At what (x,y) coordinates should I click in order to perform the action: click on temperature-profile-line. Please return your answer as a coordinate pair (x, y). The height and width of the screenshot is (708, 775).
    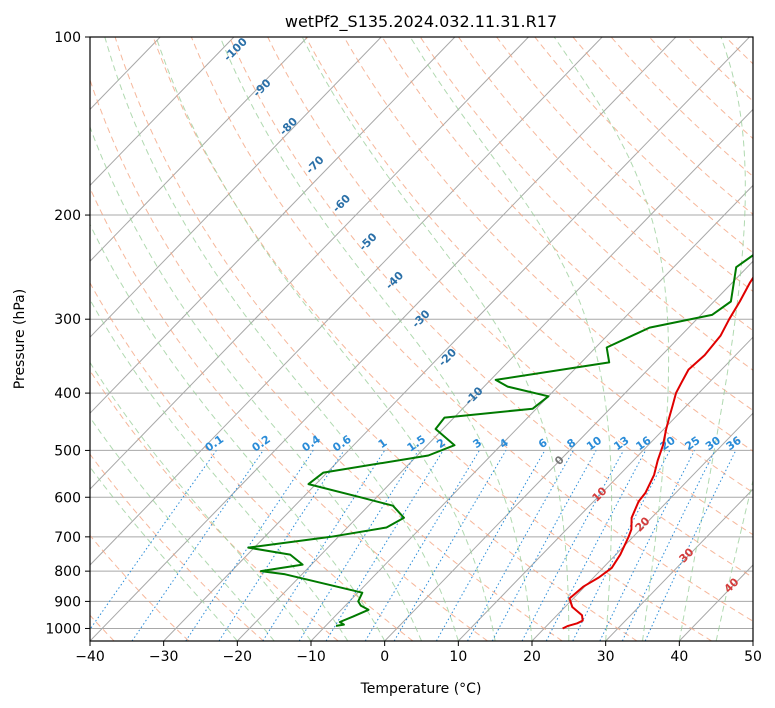
    Looking at the image, I should click on (657, 453).